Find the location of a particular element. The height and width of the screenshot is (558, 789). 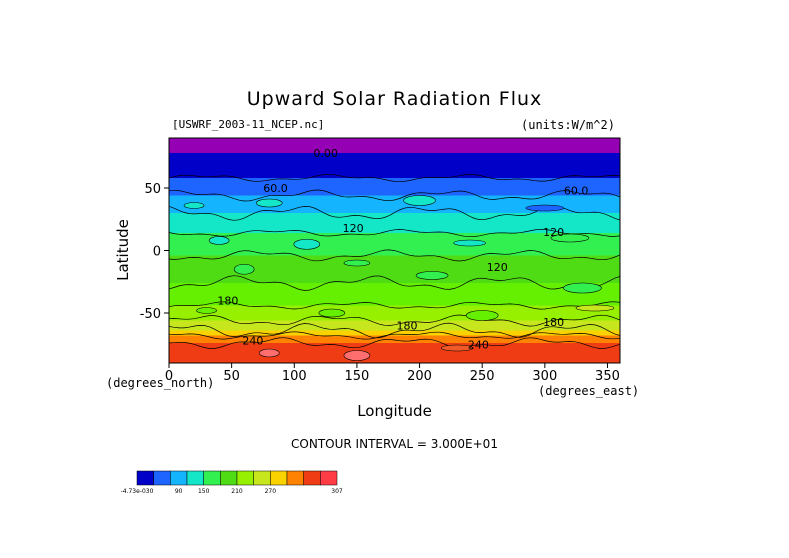

colorbar-label-1: 90 is located at coordinates (179, 491).